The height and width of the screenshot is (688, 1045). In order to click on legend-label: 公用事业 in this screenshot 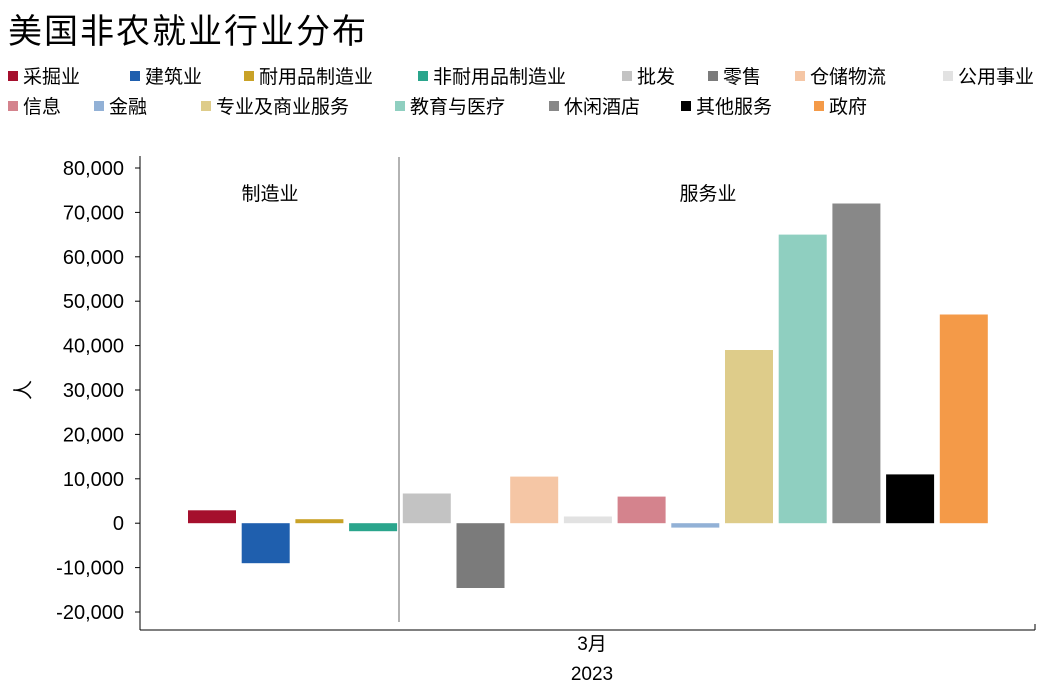, I will do `click(996, 77)`.